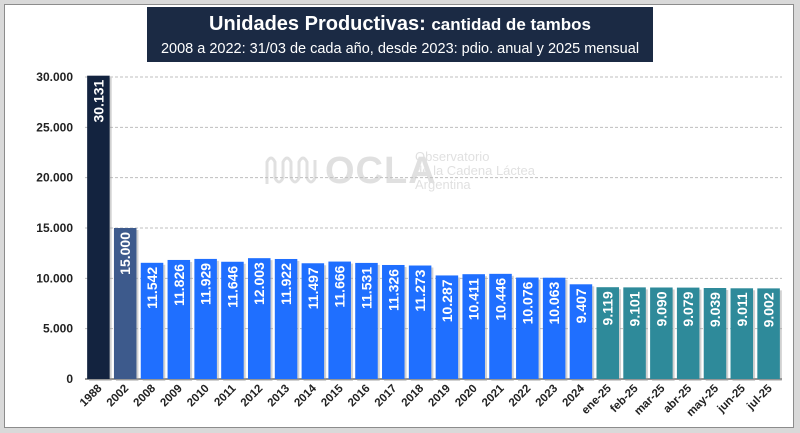 This screenshot has width=800, height=433. Describe the element at coordinates (54, 228) in the screenshot. I see `y-tick-label: 15.000` at that location.